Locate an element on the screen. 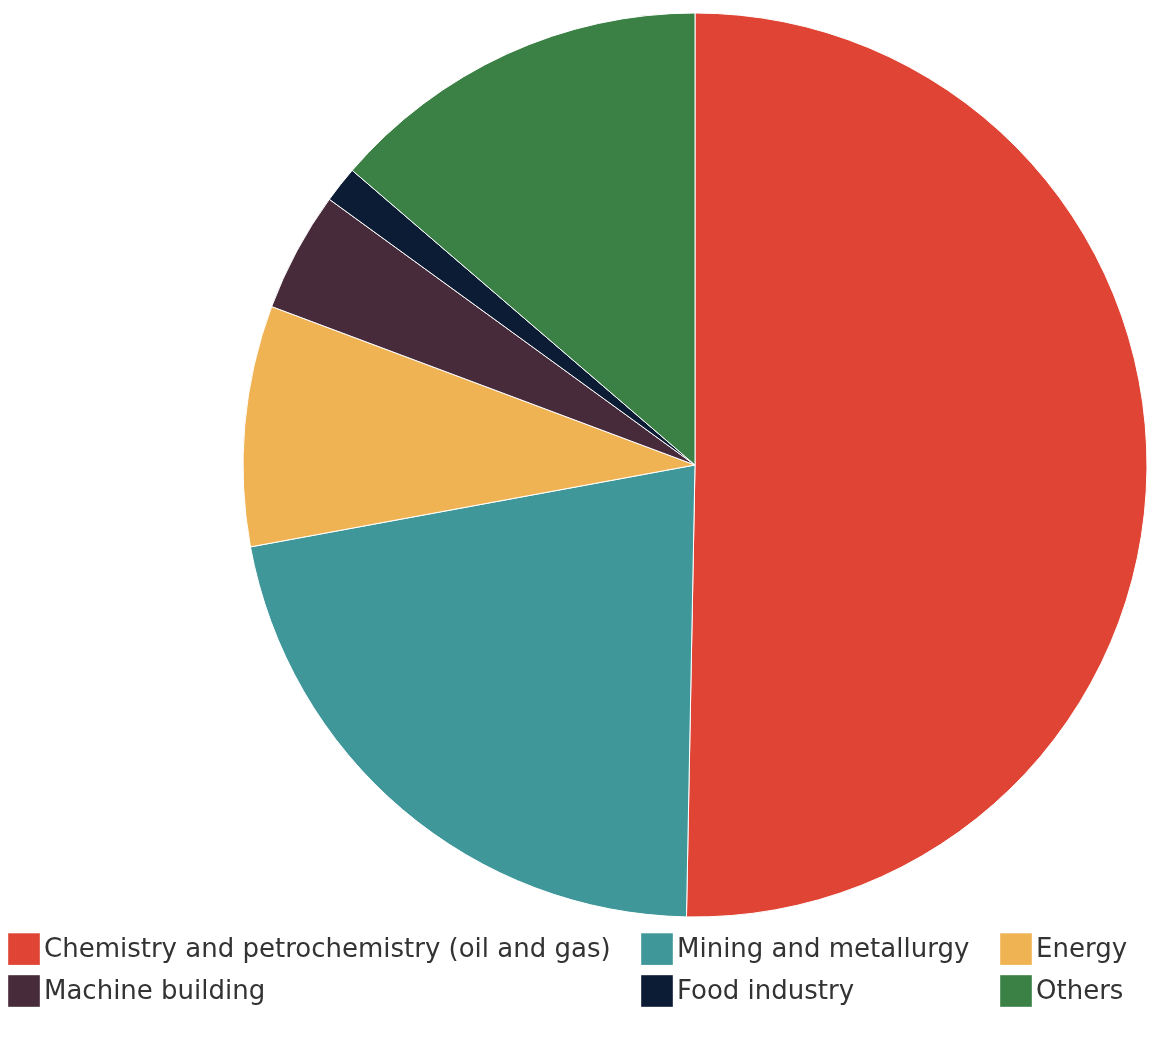 Image resolution: width=1176 pixels, height=1058 pixels. legend-label: Others is located at coordinates (1080, 990).